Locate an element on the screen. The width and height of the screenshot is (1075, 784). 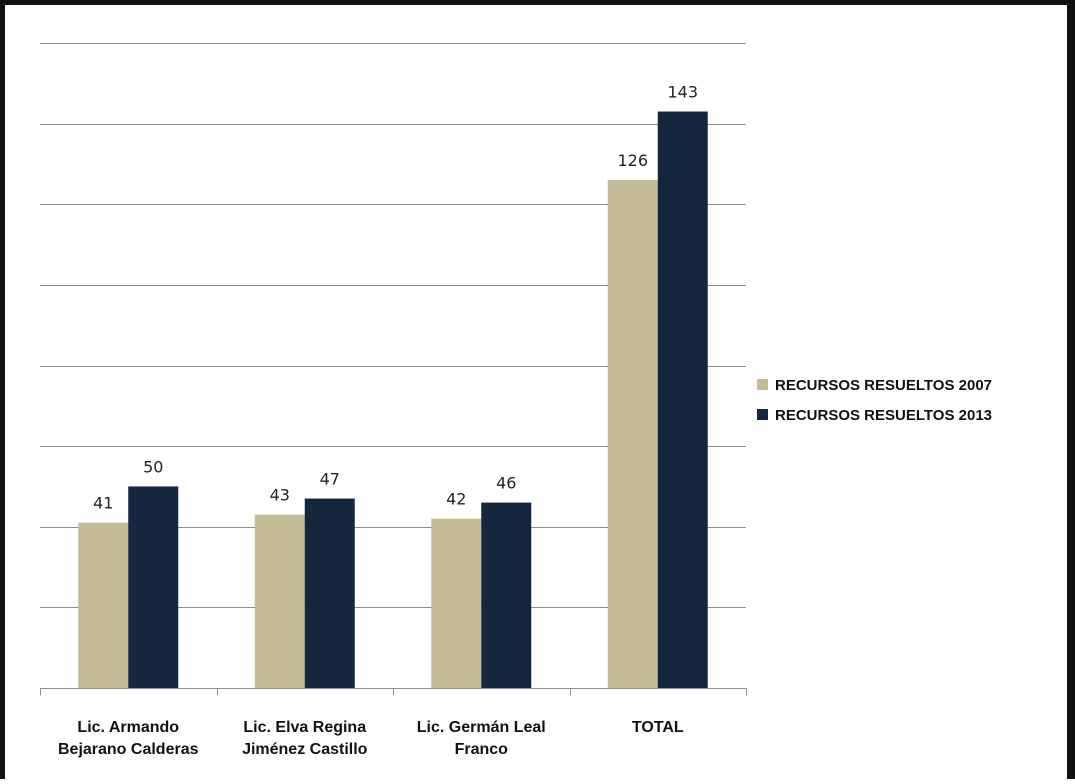
x-tick-label: Lic. Germán Leal Franco is located at coordinates (481, 738).